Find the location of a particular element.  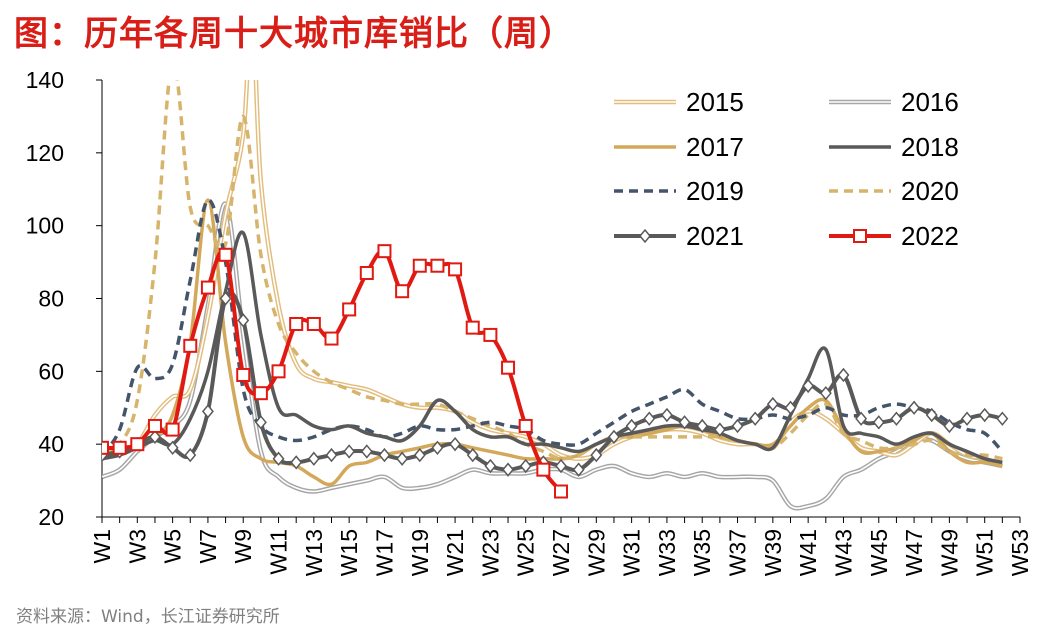

x-tick-label: W47 is located at coordinates (914, 552).